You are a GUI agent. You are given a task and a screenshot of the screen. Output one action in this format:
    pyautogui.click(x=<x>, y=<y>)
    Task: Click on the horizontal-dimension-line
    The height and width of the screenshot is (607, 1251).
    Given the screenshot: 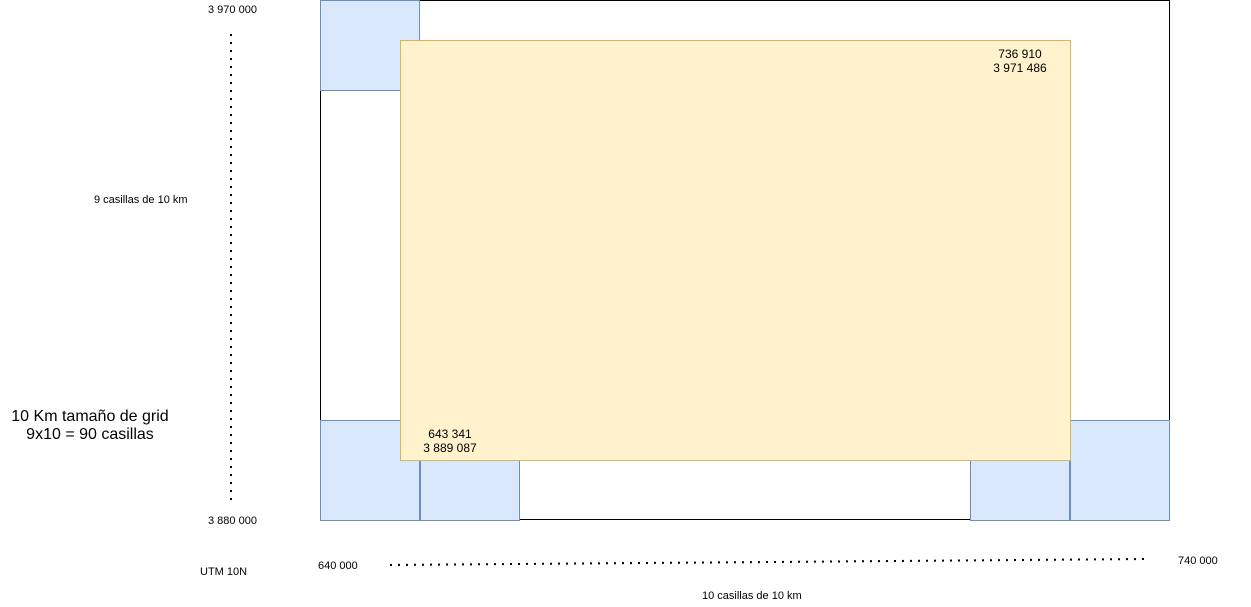 What is the action you would take?
    pyautogui.click(x=769, y=562)
    